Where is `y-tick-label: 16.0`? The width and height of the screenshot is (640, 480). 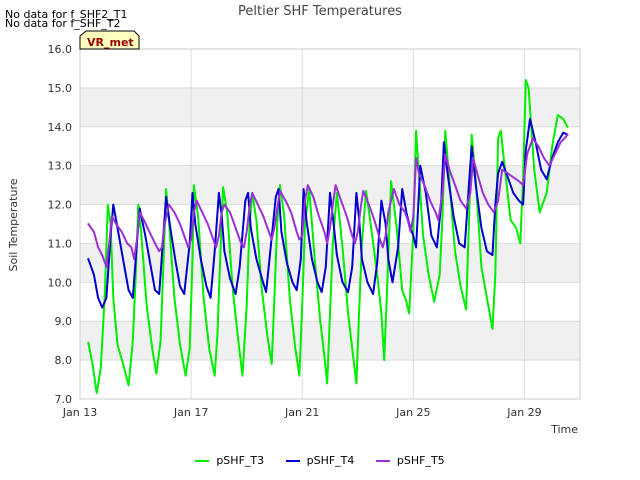
y-tick-label: 16.0 is located at coordinates (60, 49).